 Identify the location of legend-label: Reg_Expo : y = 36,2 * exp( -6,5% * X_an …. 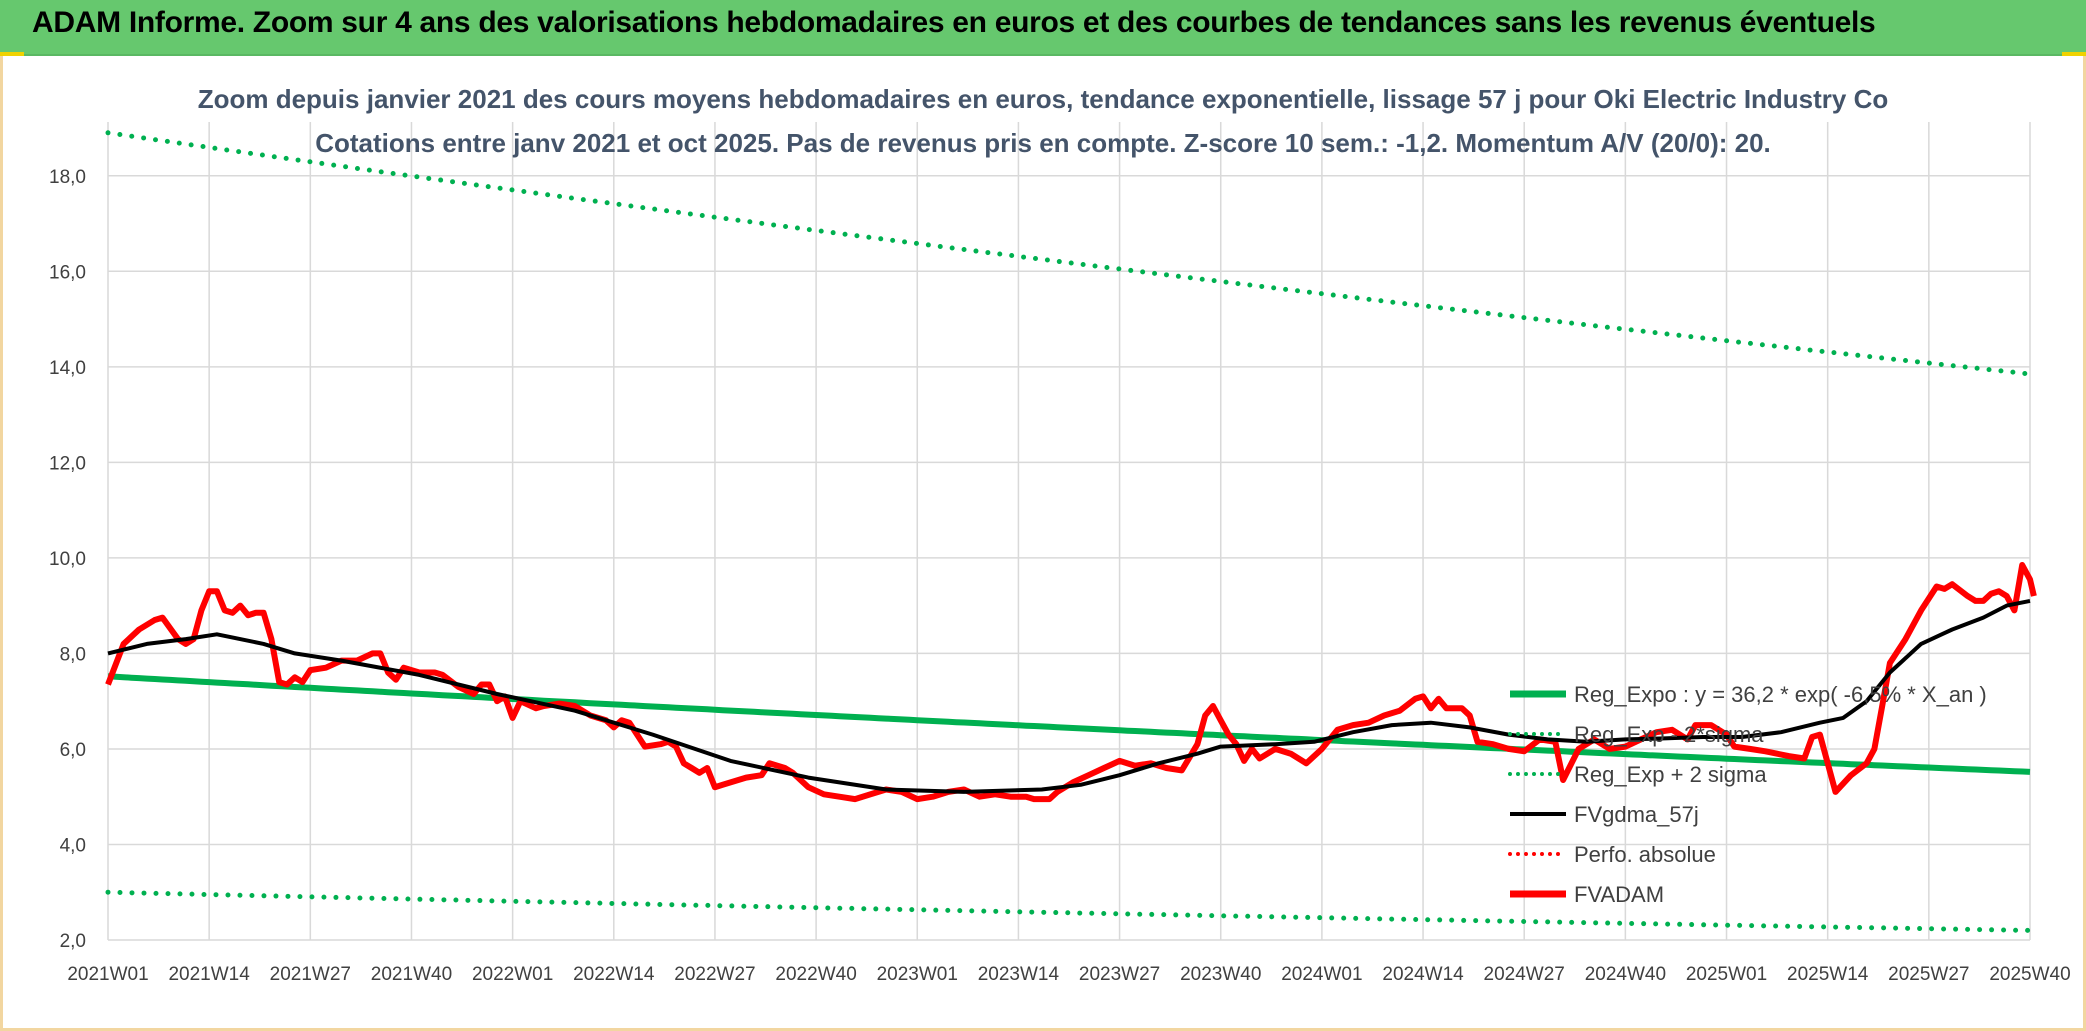
(1780, 694).